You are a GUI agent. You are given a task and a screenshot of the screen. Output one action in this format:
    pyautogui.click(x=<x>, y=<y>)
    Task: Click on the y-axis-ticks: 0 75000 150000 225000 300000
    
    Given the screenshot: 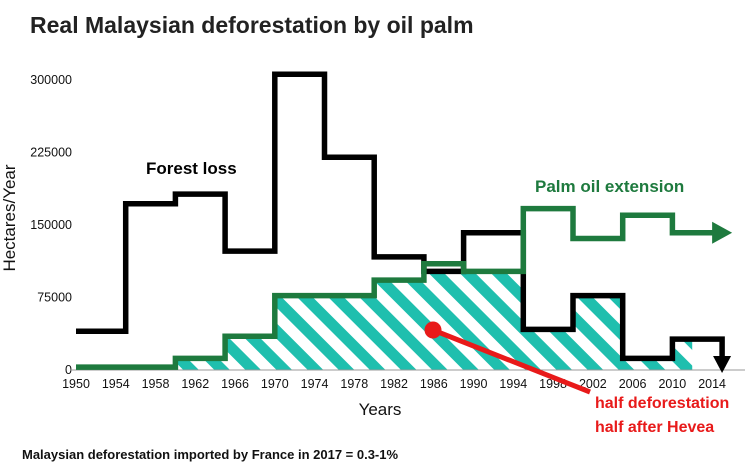 What is the action you would take?
    pyautogui.click(x=51, y=225)
    